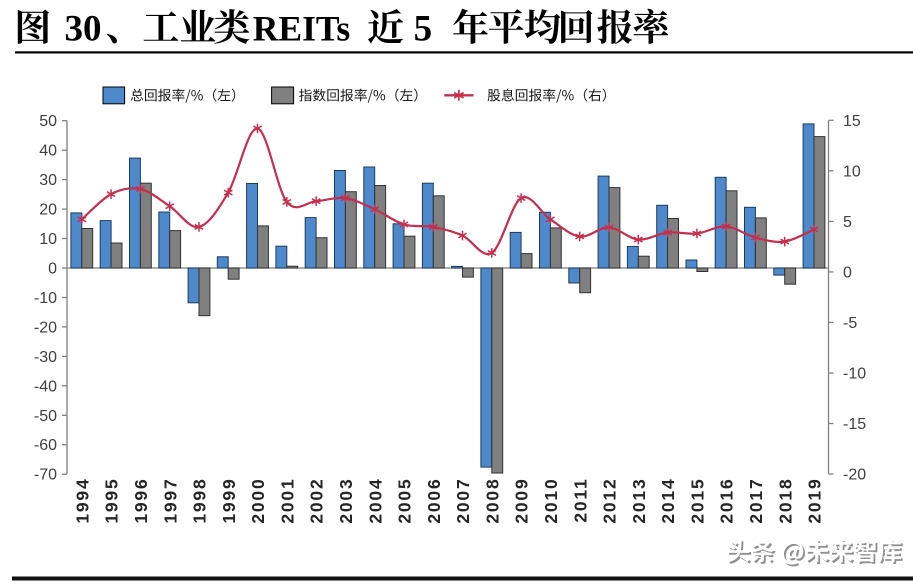 Image resolution: width=913 pixels, height=587 pixels. What do you see at coordinates (112, 501) in the screenshot?
I see `svg-text: 1995` at bounding box center [112, 501].